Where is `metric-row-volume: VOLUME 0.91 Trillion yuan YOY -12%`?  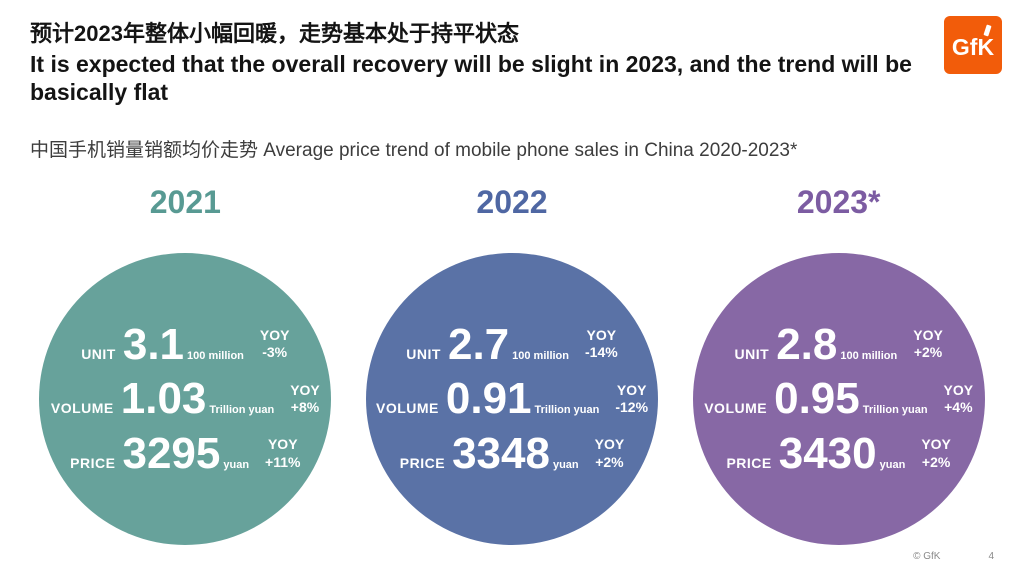 metric-row-volume: VOLUME 0.91 Trillion yuan YOY -12% is located at coordinates (512, 399).